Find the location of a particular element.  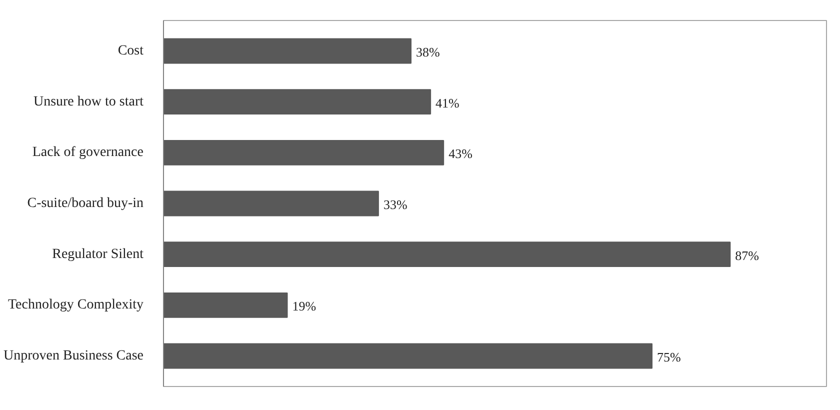

data-label: 19% is located at coordinates (304, 306).